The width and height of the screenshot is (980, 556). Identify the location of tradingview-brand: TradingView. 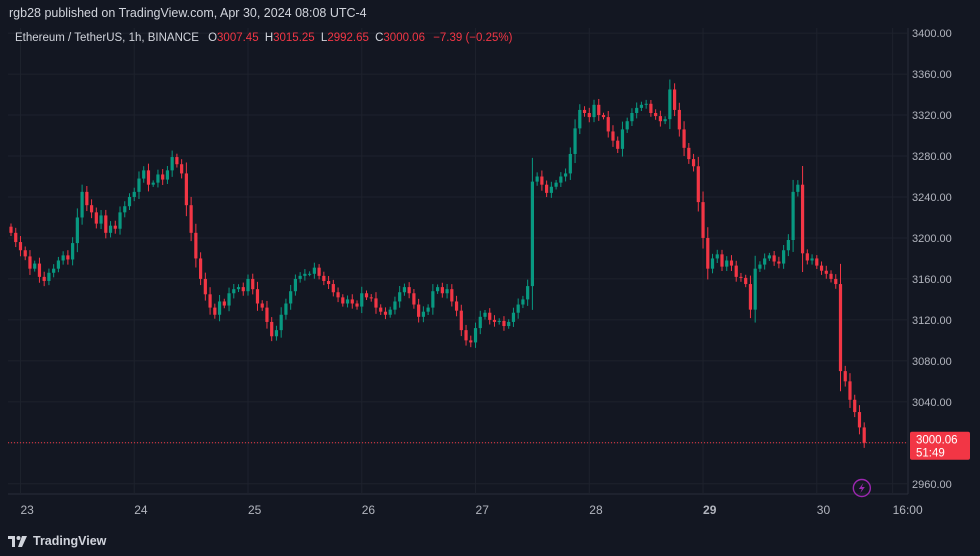
(57, 541).